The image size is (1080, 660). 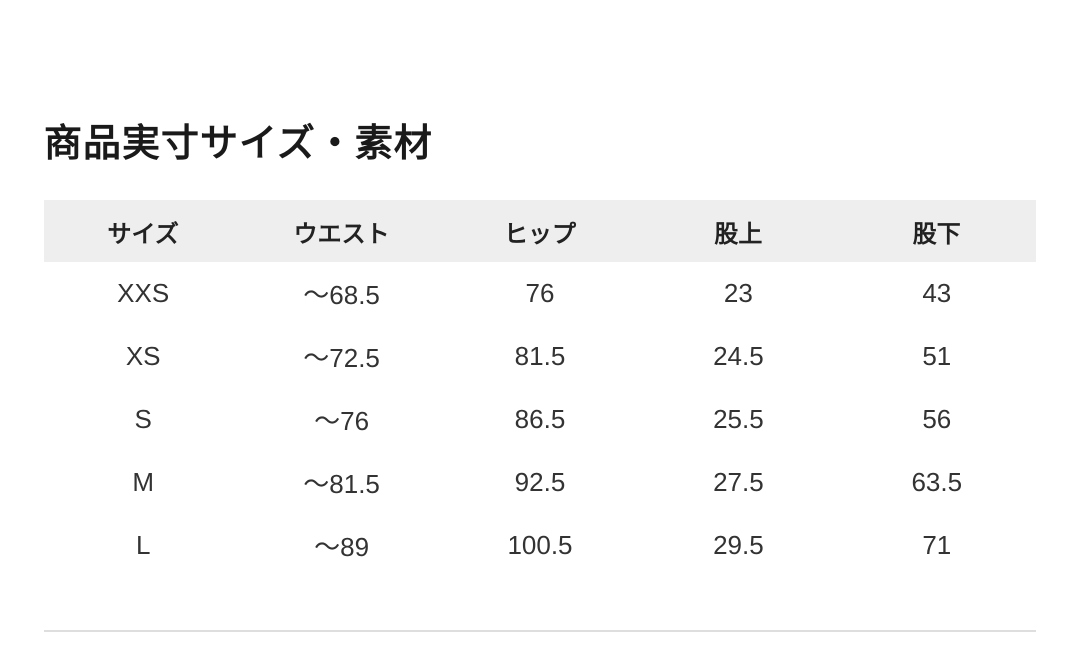 What do you see at coordinates (143, 419) in the screenshot?
I see `cell-size: S` at bounding box center [143, 419].